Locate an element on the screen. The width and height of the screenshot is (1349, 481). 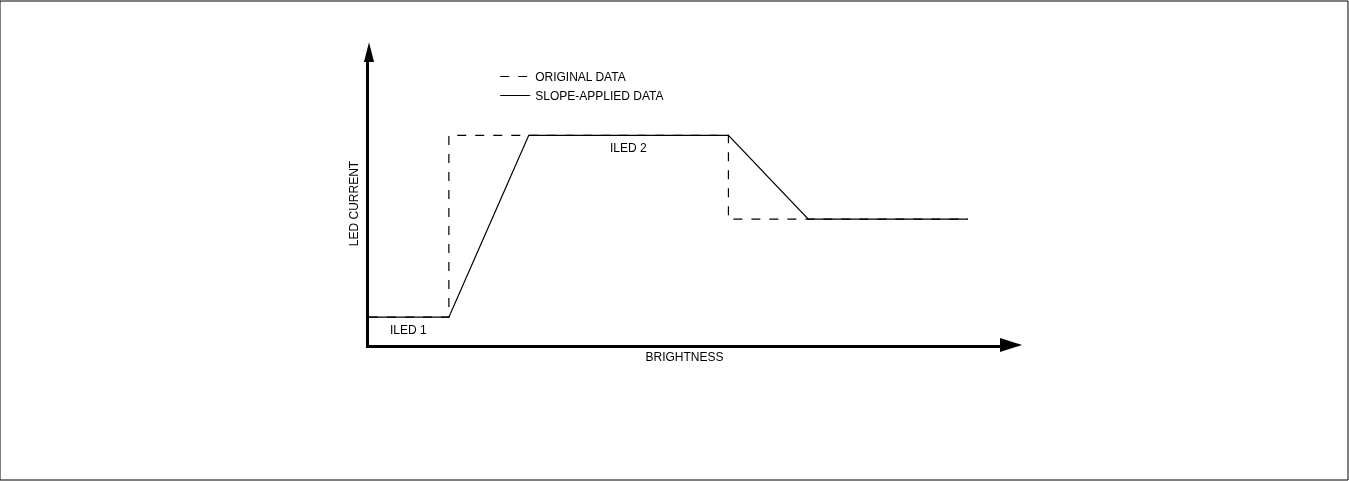
x-axis-title: BRIGHTNESS is located at coordinates (684, 356).